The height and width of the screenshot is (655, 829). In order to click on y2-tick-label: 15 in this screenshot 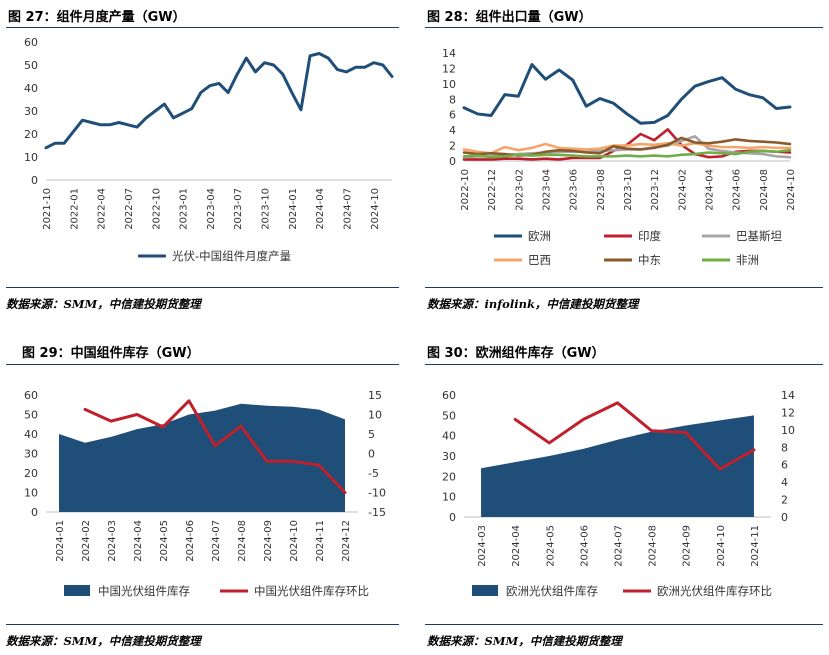, I will do `click(375, 395)`.